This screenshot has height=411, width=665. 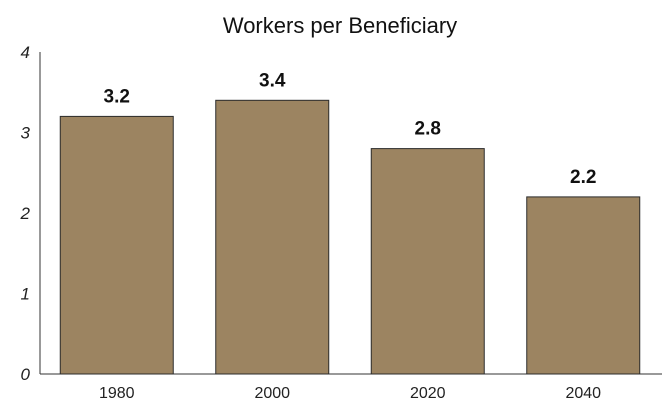 I want to click on chart-title: Workers per Beneficiary, so click(x=340, y=25).